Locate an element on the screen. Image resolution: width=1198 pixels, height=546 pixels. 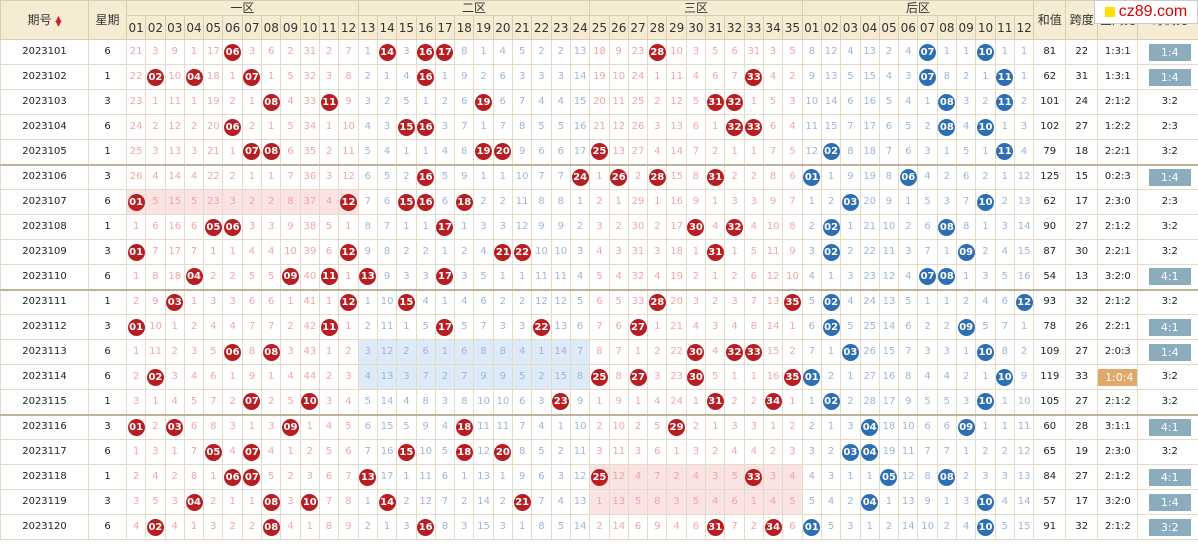
back-miss-cell: 4 is located at coordinates (927, 377).